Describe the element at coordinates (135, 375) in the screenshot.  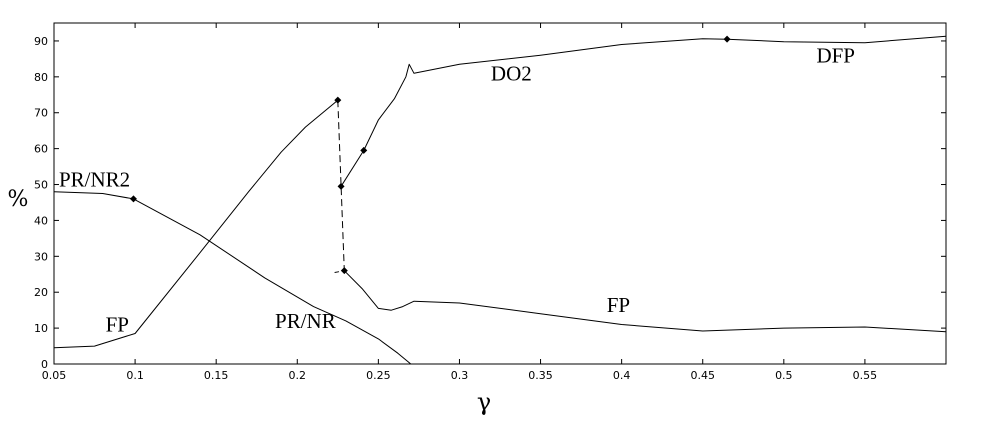
I see `x-tick-label: 0.1` at that location.